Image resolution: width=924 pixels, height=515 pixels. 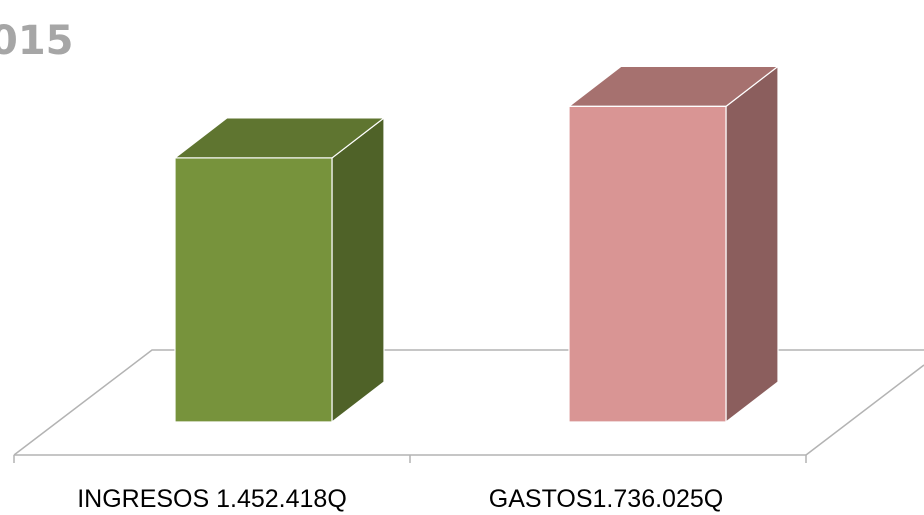 I want to click on chart-title: 015, so click(x=37, y=41).